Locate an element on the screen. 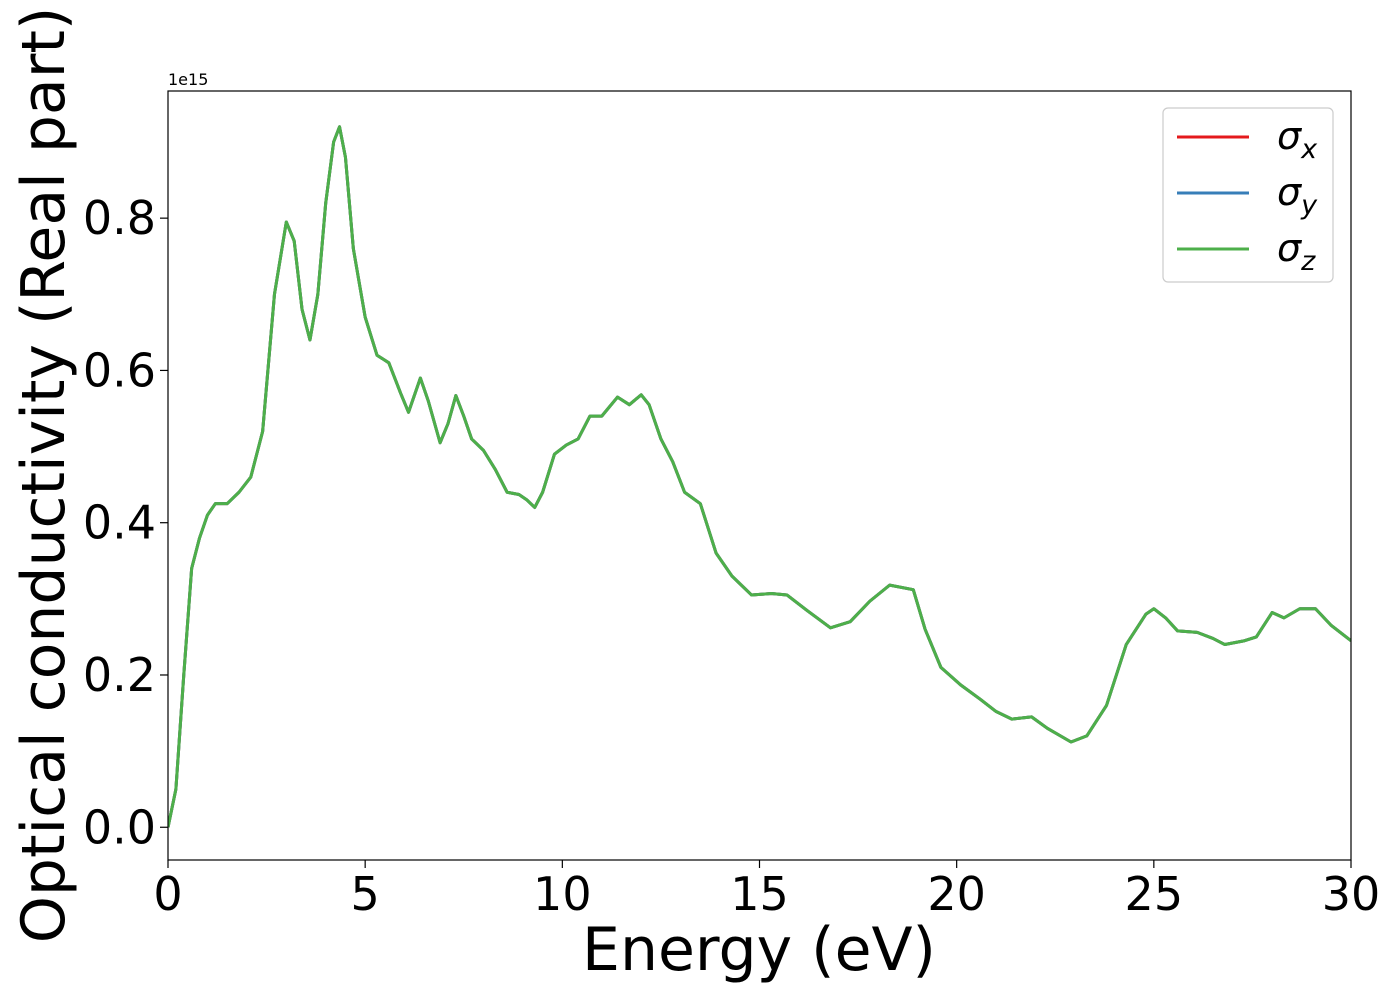  y-tick-label: 0.2 is located at coordinates (119, 675).